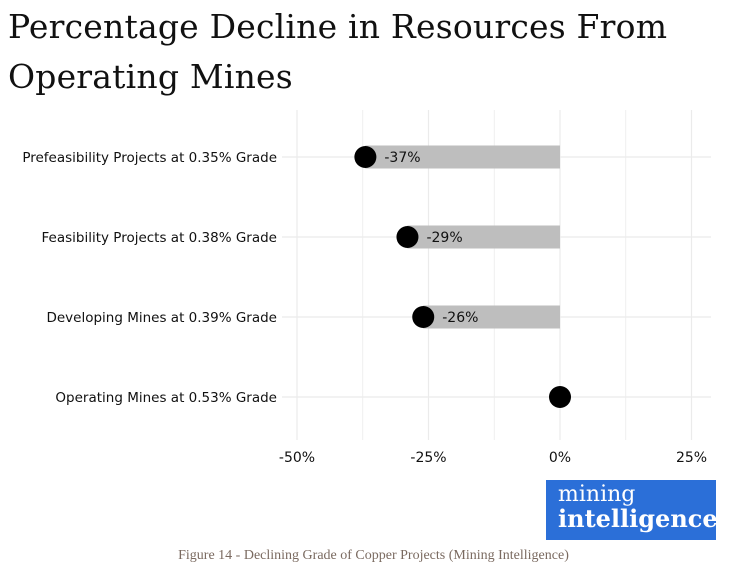 The height and width of the screenshot is (579, 747). Describe the element at coordinates (560, 458) in the screenshot. I see `x-tick-label: 0%` at that location.